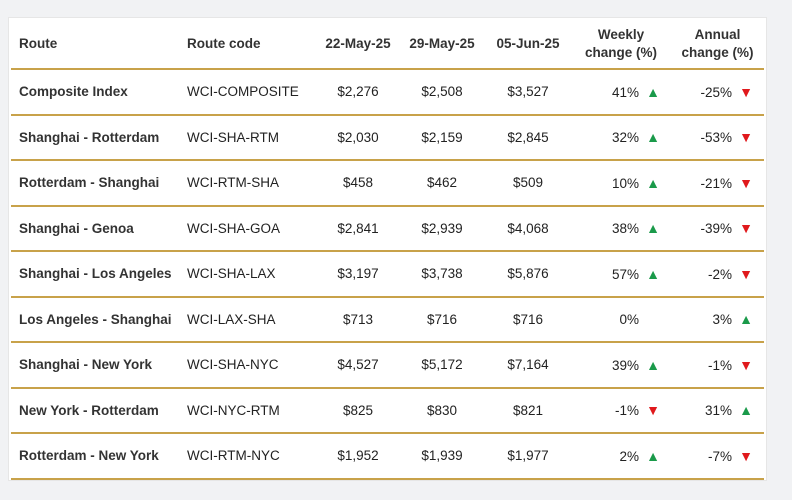 This screenshot has width=792, height=500. I want to click on rate-cell-date-2: $2,159, so click(442, 137).